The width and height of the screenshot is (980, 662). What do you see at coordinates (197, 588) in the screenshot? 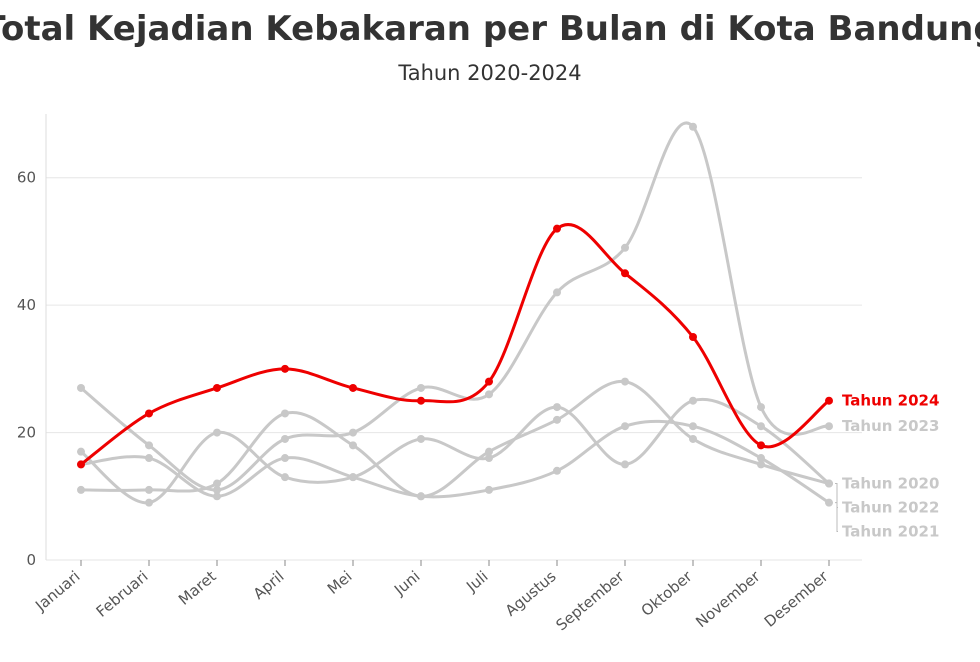
I see `x-tick-label: Maret` at bounding box center [197, 588].